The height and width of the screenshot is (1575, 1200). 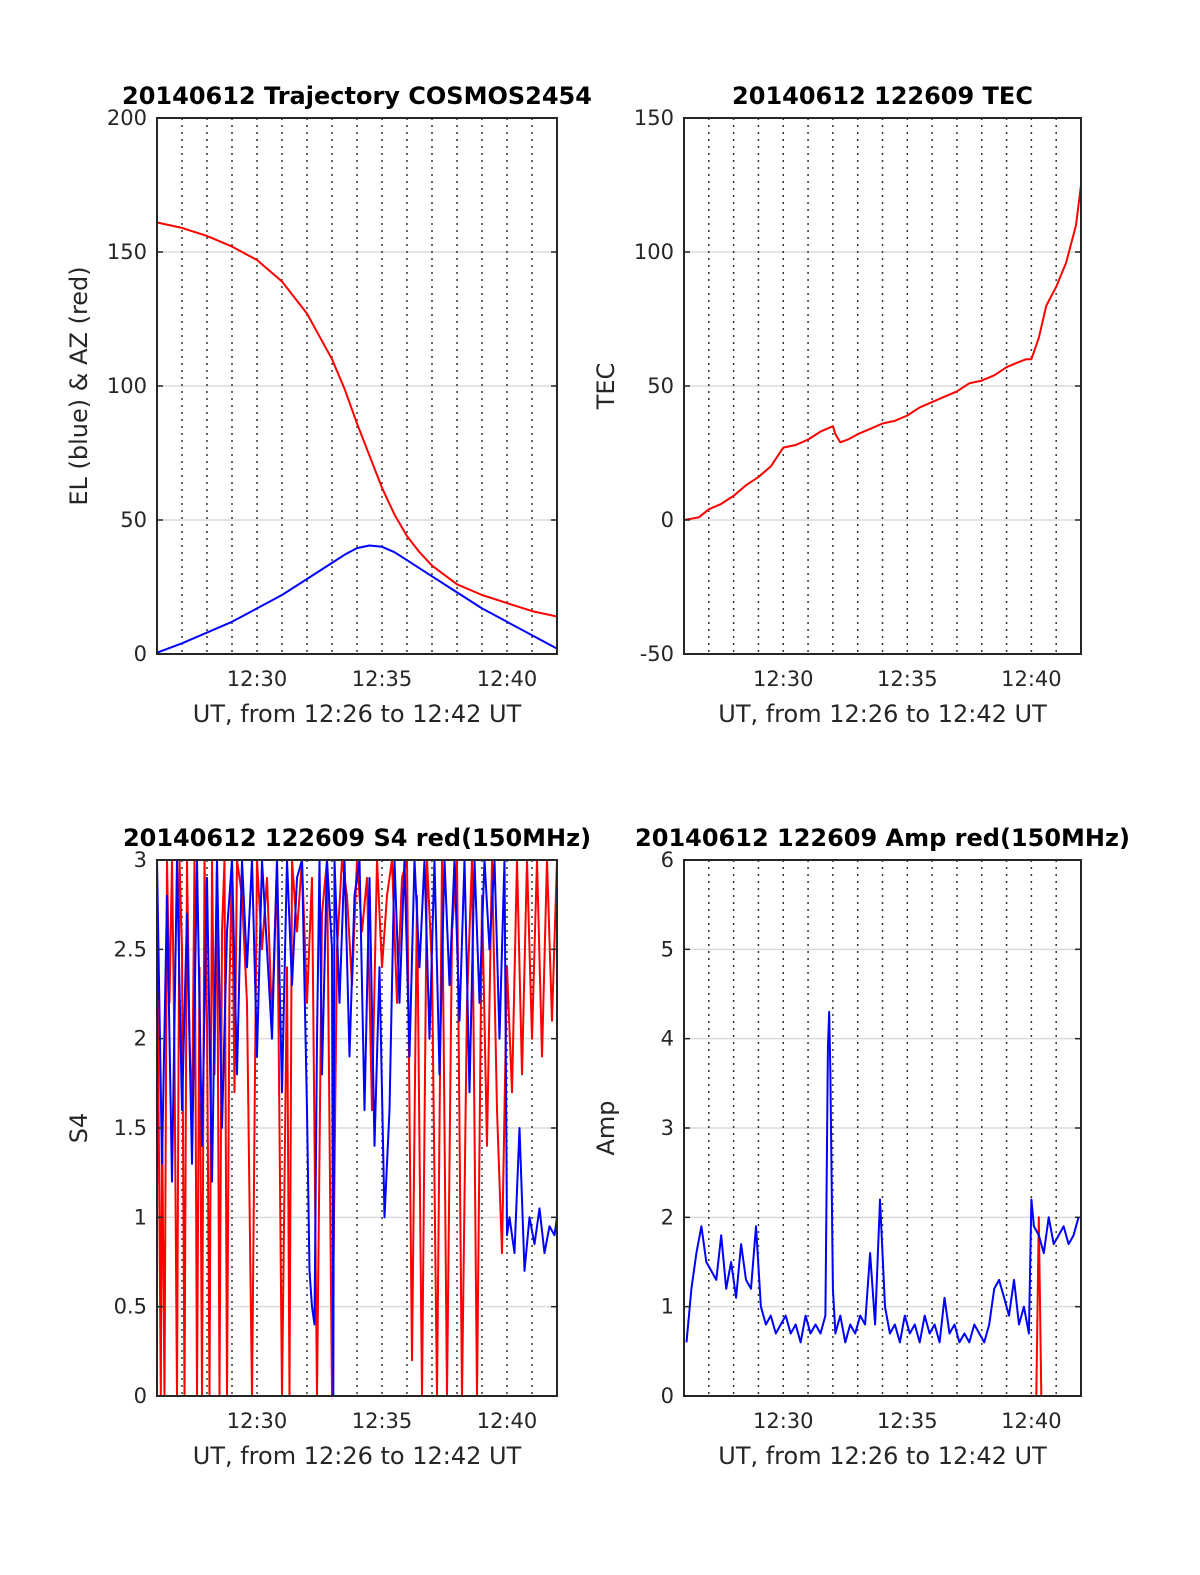 What do you see at coordinates (882, 1456) in the screenshot?
I see `amp-xlabel: UT, from 12:26 to 12:42 UT` at bounding box center [882, 1456].